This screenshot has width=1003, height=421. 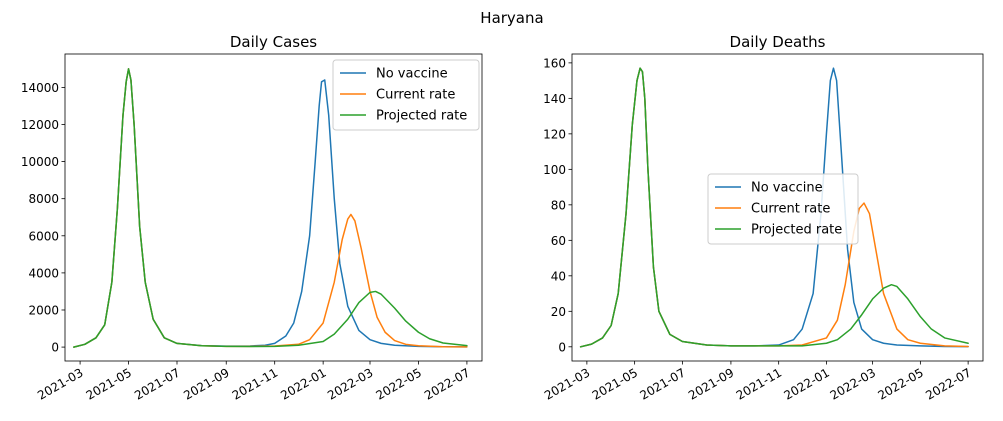 What do you see at coordinates (43, 273) in the screenshot?
I see `y-tick-label: 4000` at bounding box center [43, 273].